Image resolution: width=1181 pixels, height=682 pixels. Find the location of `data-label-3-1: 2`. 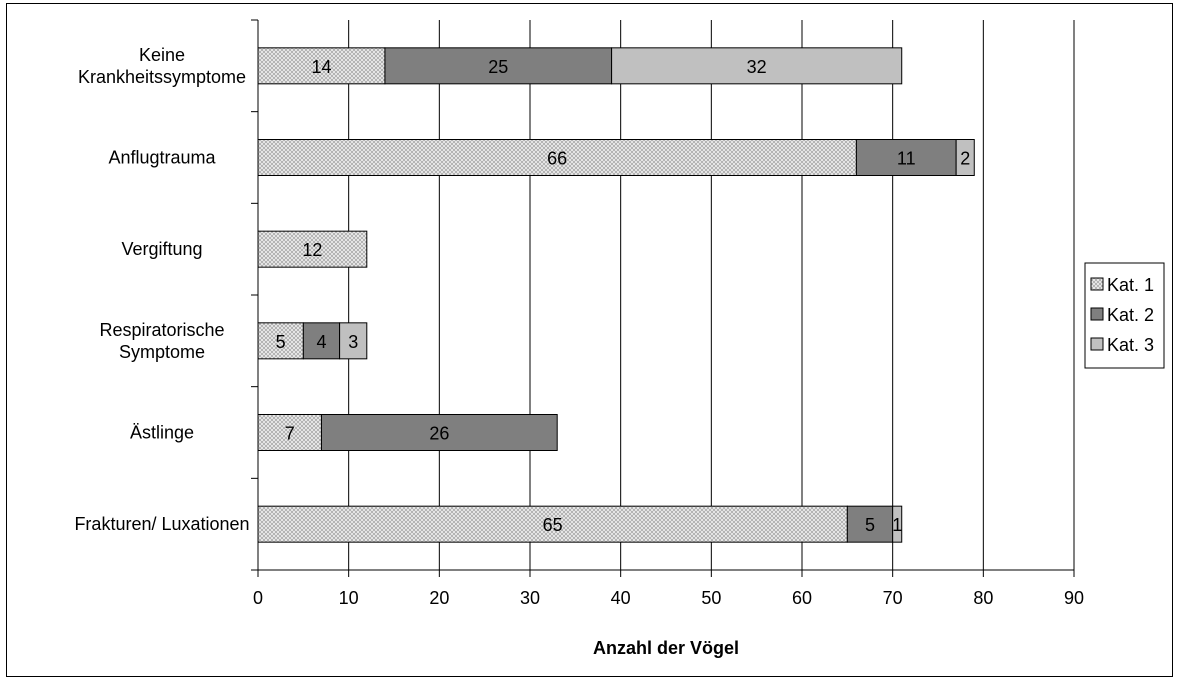

data-label-3-1: 2 is located at coordinates (965, 159).